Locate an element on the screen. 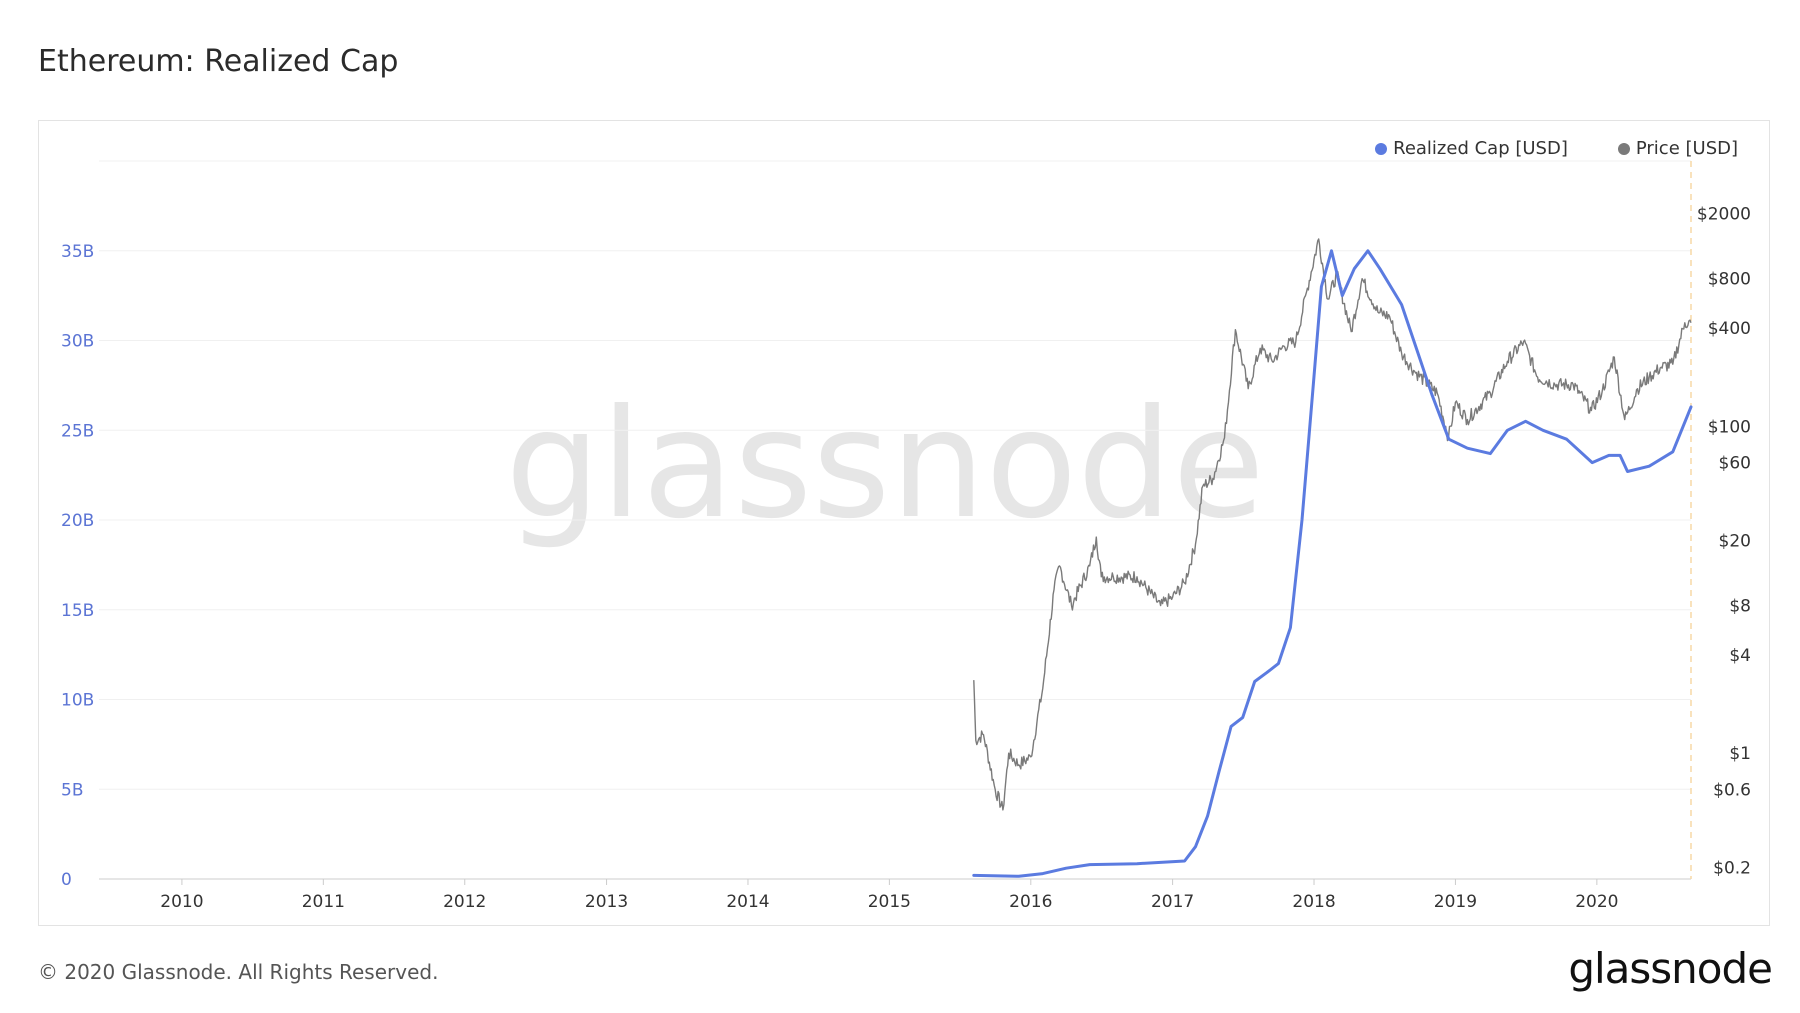 This screenshot has height=1013, width=1800. y-right-tick-label: $400 is located at coordinates (1729, 329).